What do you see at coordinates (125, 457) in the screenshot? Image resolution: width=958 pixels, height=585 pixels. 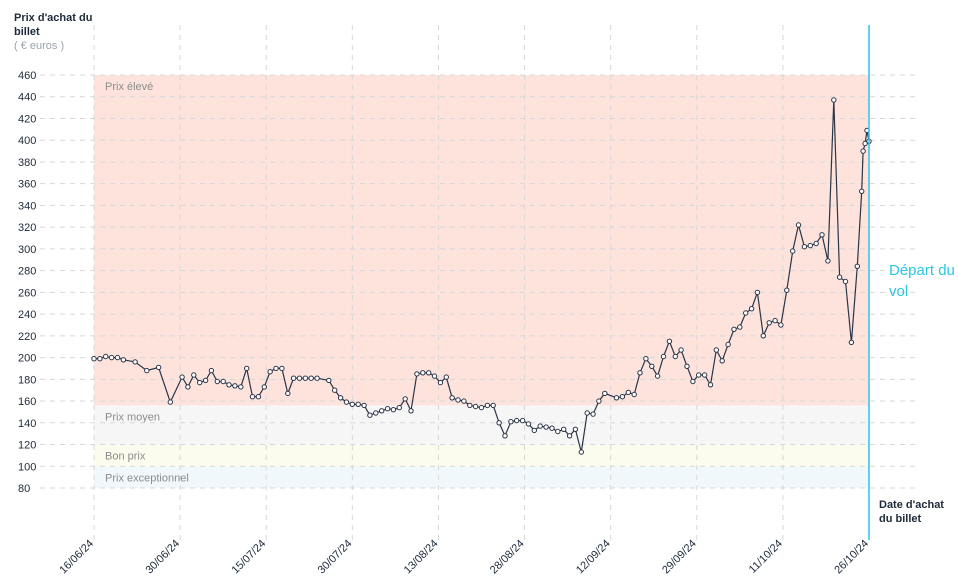 I see `zone-label-2: Bon prix` at bounding box center [125, 457].